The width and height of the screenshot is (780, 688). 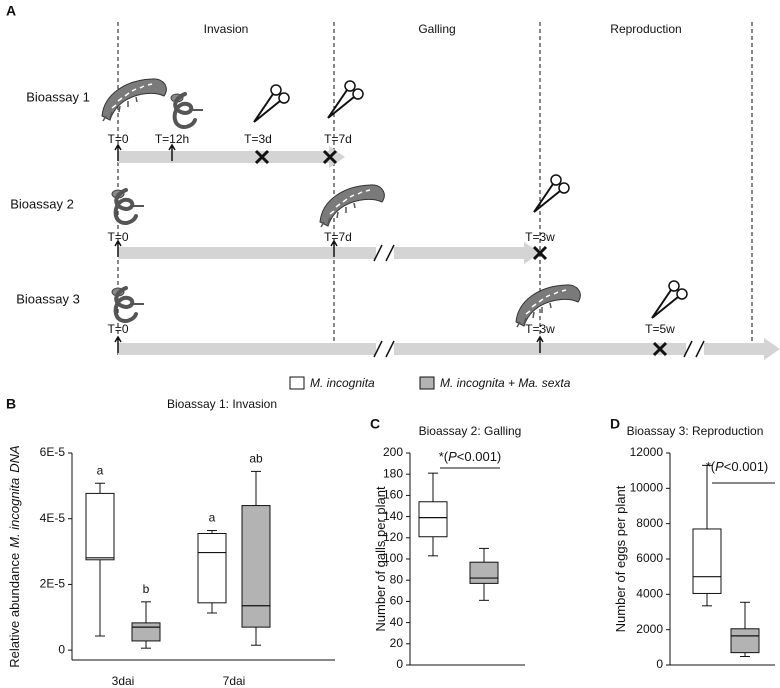 I want to click on y-tick-label: 12000, so click(x=647, y=452).